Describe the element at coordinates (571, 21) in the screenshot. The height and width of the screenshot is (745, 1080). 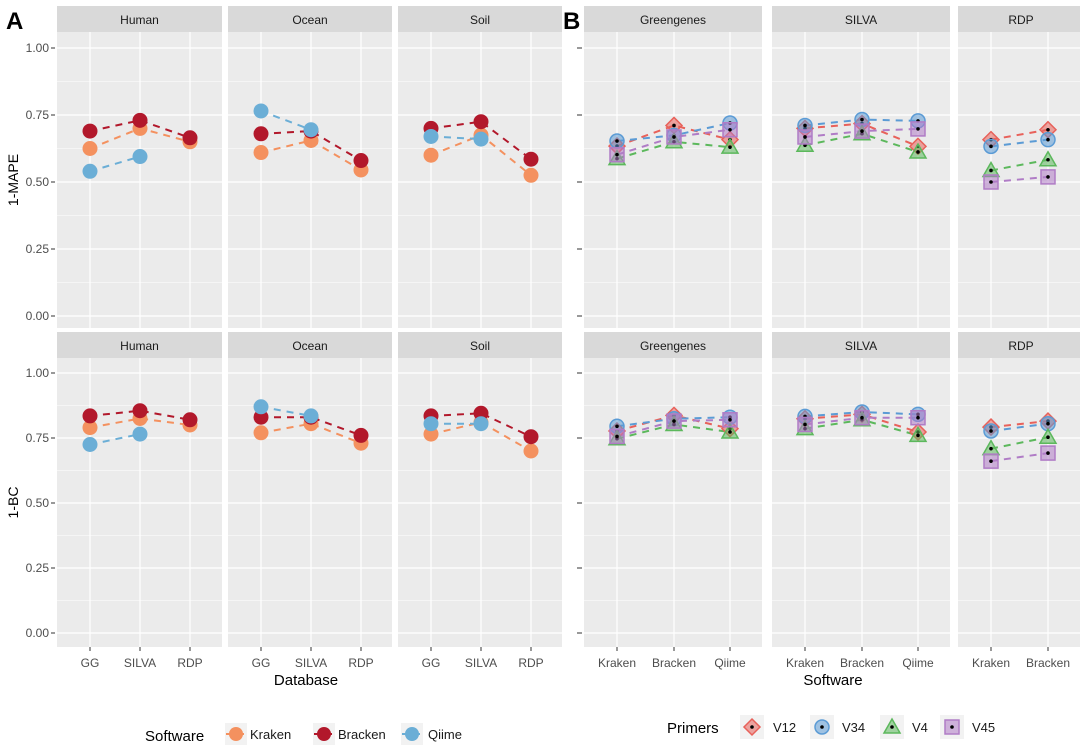
I see `panel-label-b: B` at that location.